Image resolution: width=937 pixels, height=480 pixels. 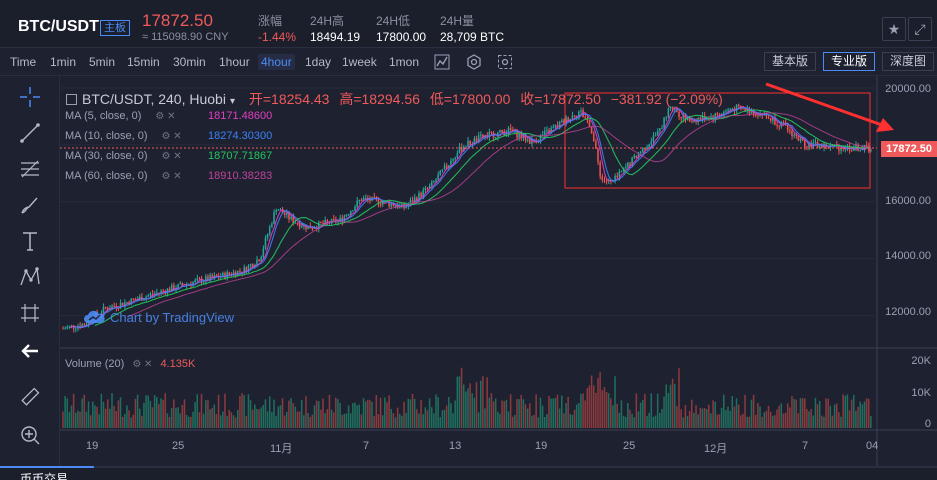 I want to click on tradingview-watermark: Chart by TradingView, so click(x=159, y=317).